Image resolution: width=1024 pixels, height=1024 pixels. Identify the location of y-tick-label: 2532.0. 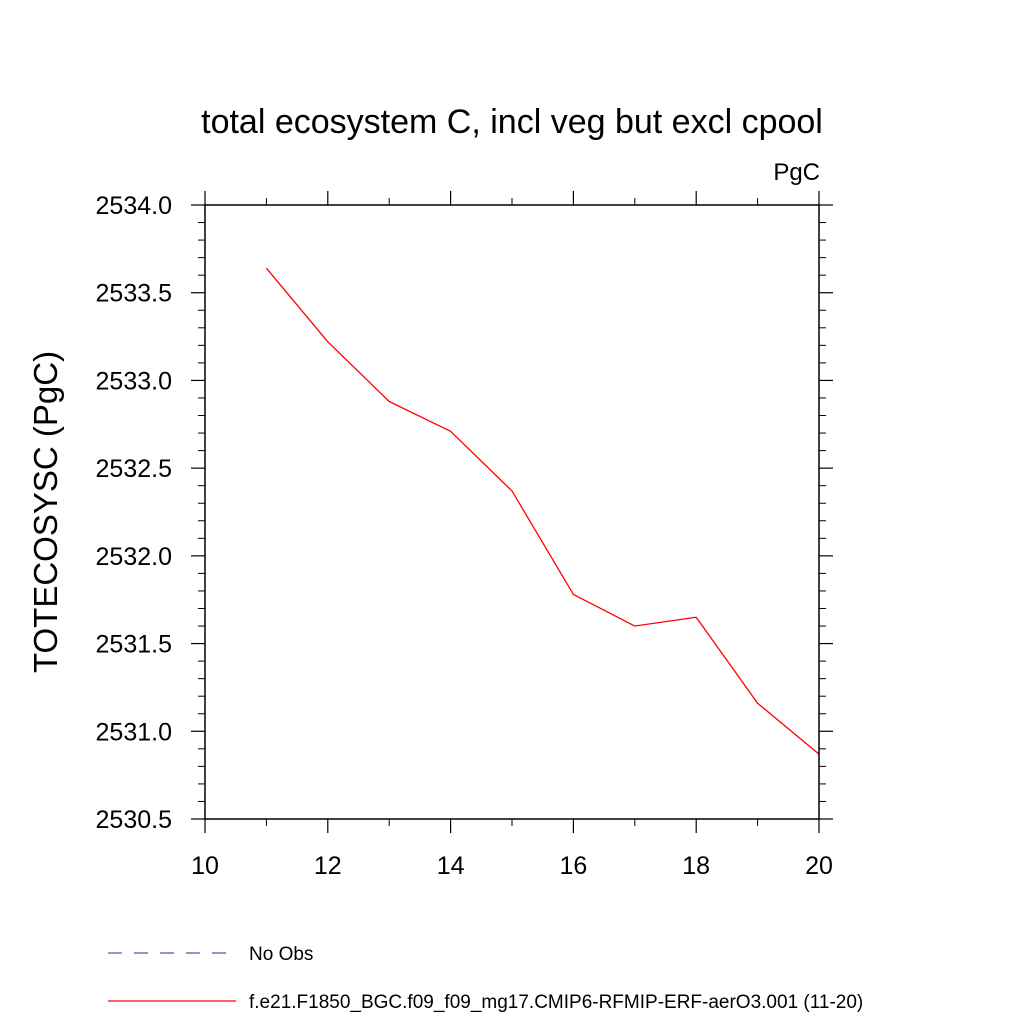
(134, 557).